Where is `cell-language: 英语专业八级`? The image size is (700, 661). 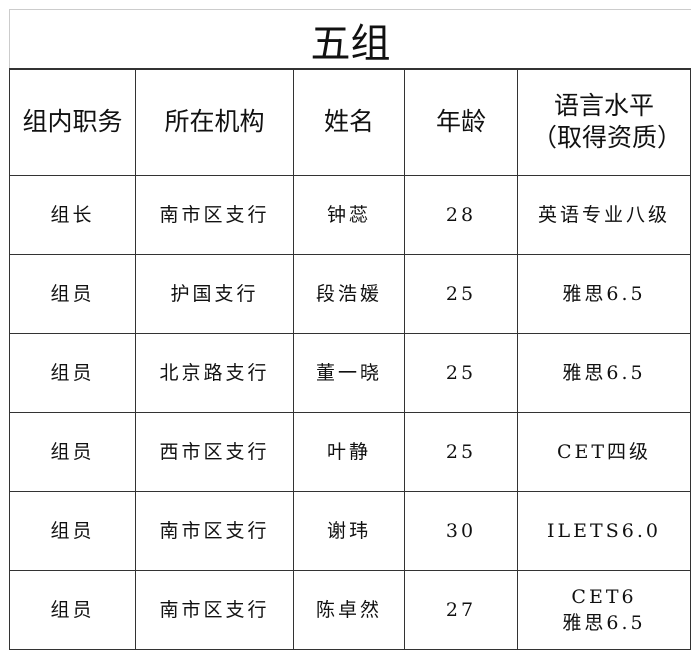 cell-language: 英语专业八级 is located at coordinates (604, 214).